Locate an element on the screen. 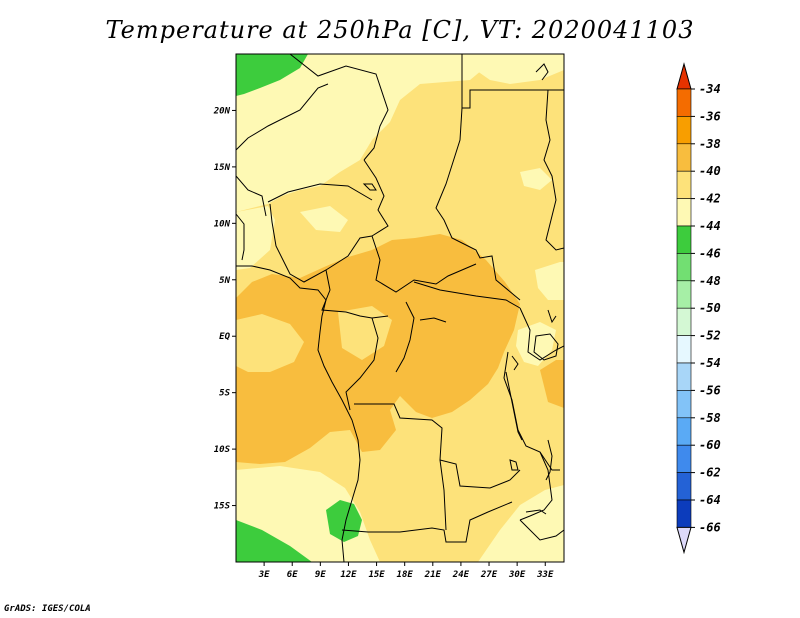 The width and height of the screenshot is (800, 618). contour-fill-42-north is located at coordinates (359, 133).